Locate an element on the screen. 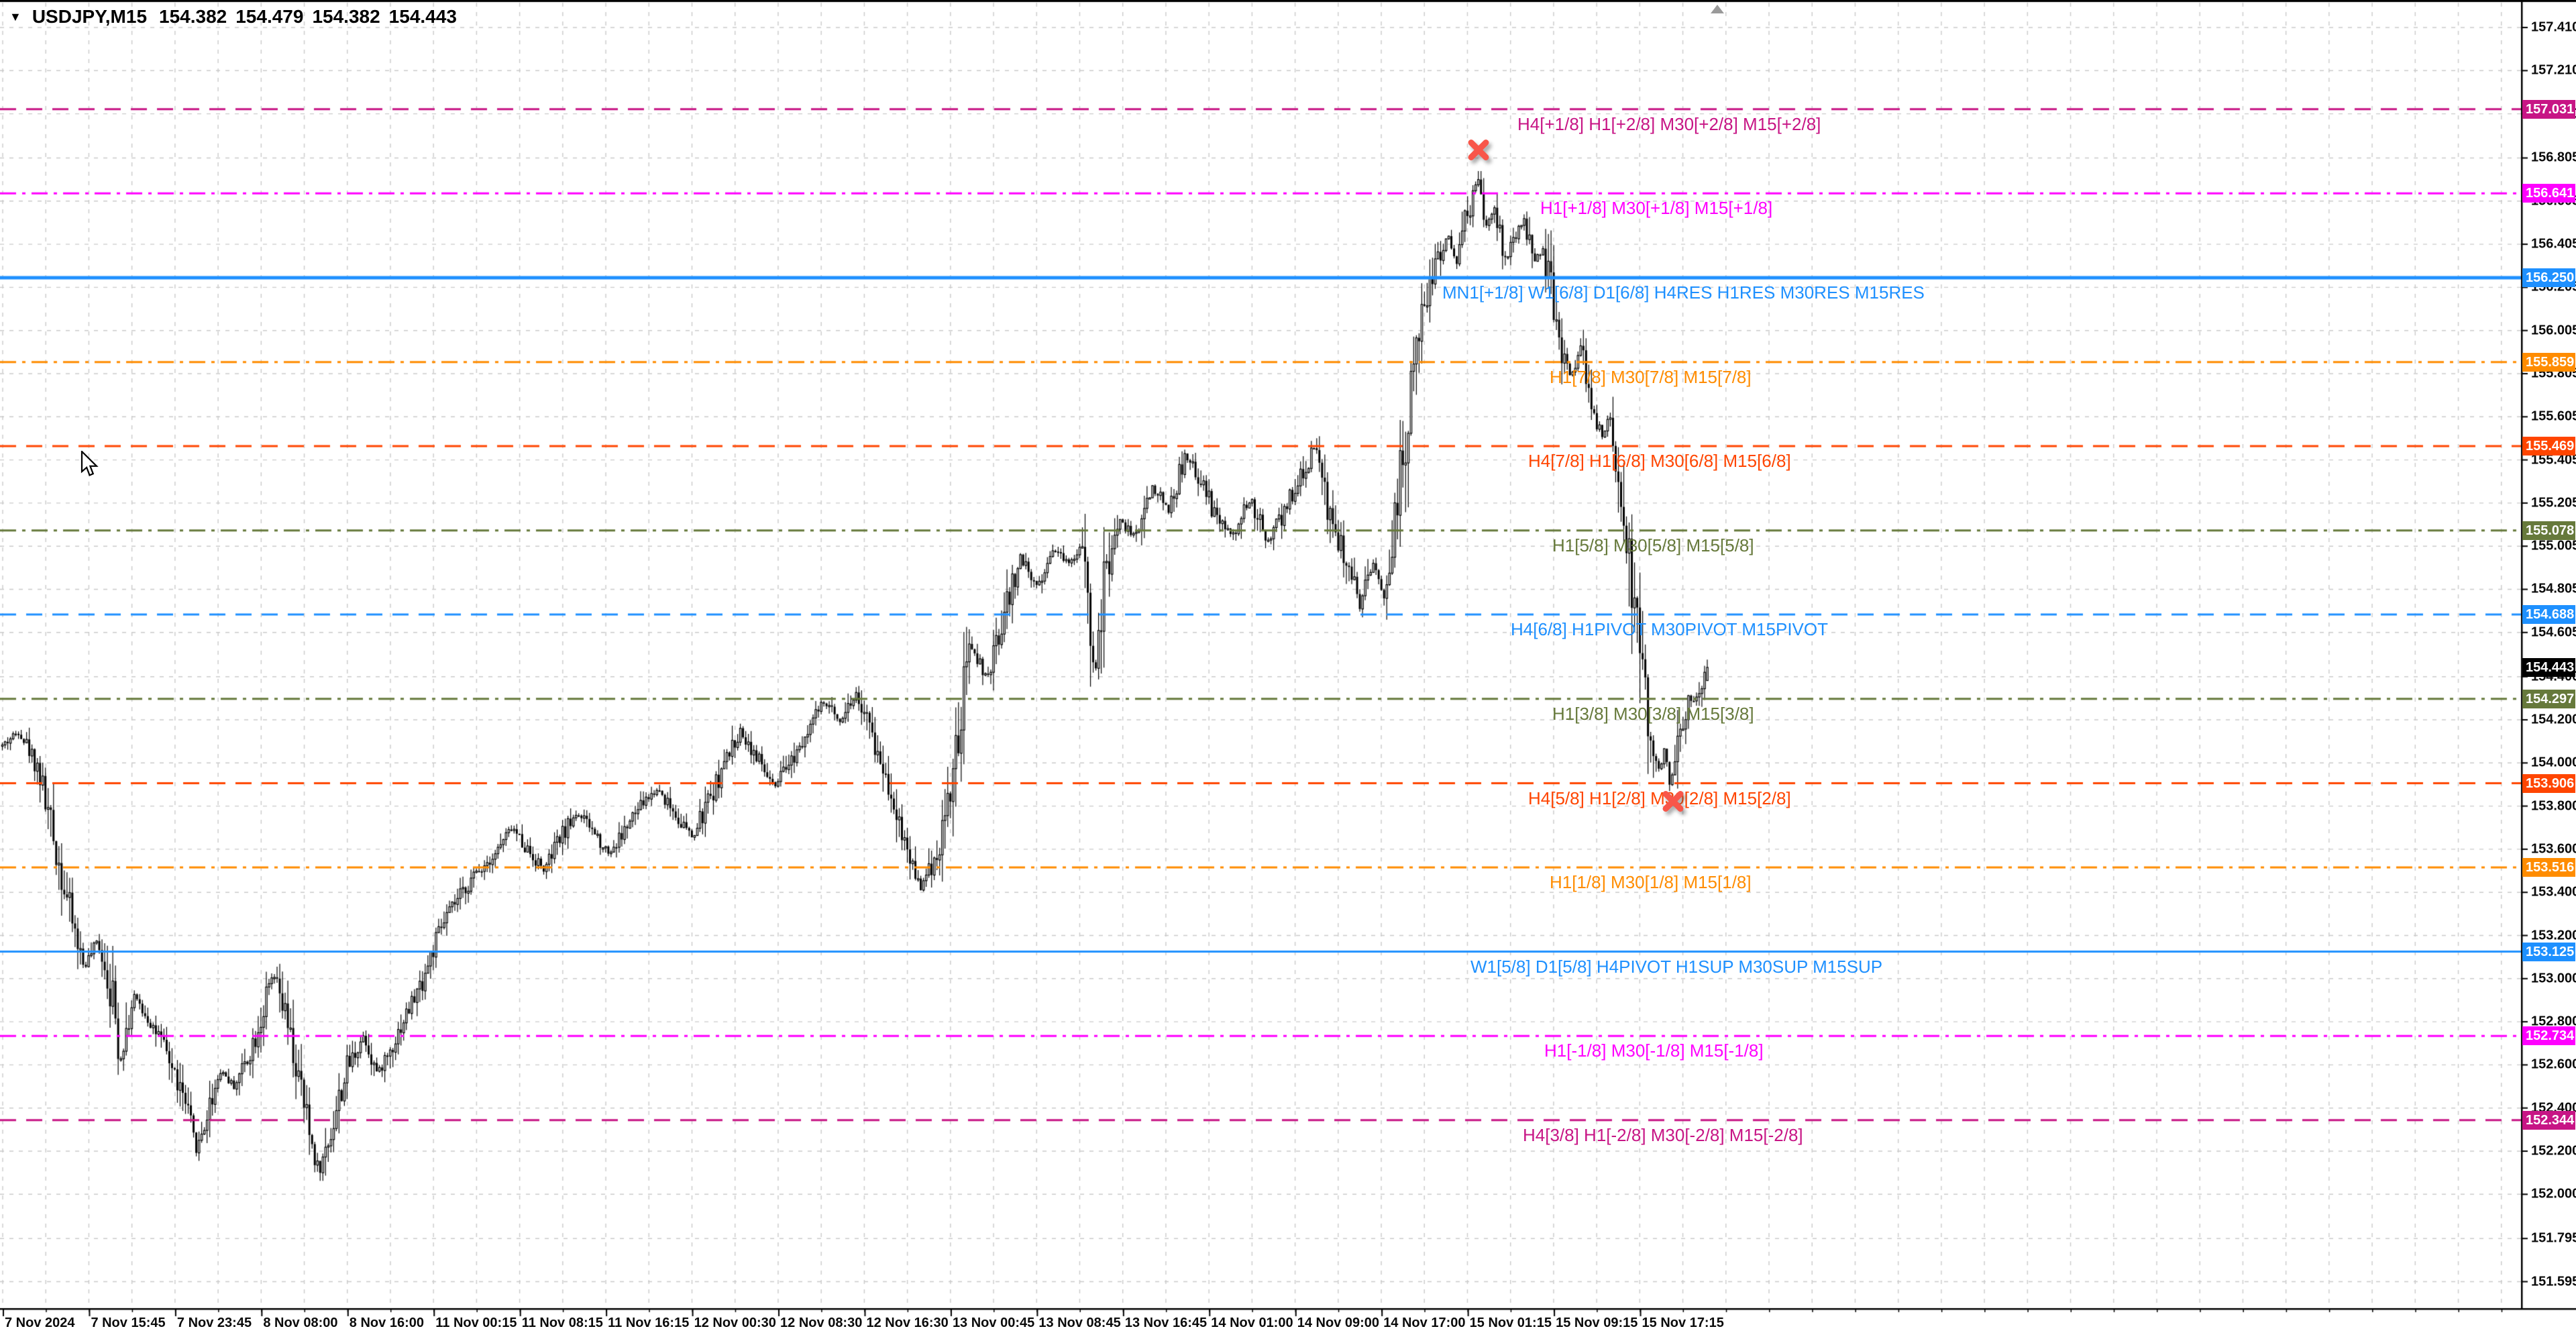 Image resolution: width=2576 pixels, height=1339 pixels. price-tick-label: 152.000 is located at coordinates (2553, 1193).